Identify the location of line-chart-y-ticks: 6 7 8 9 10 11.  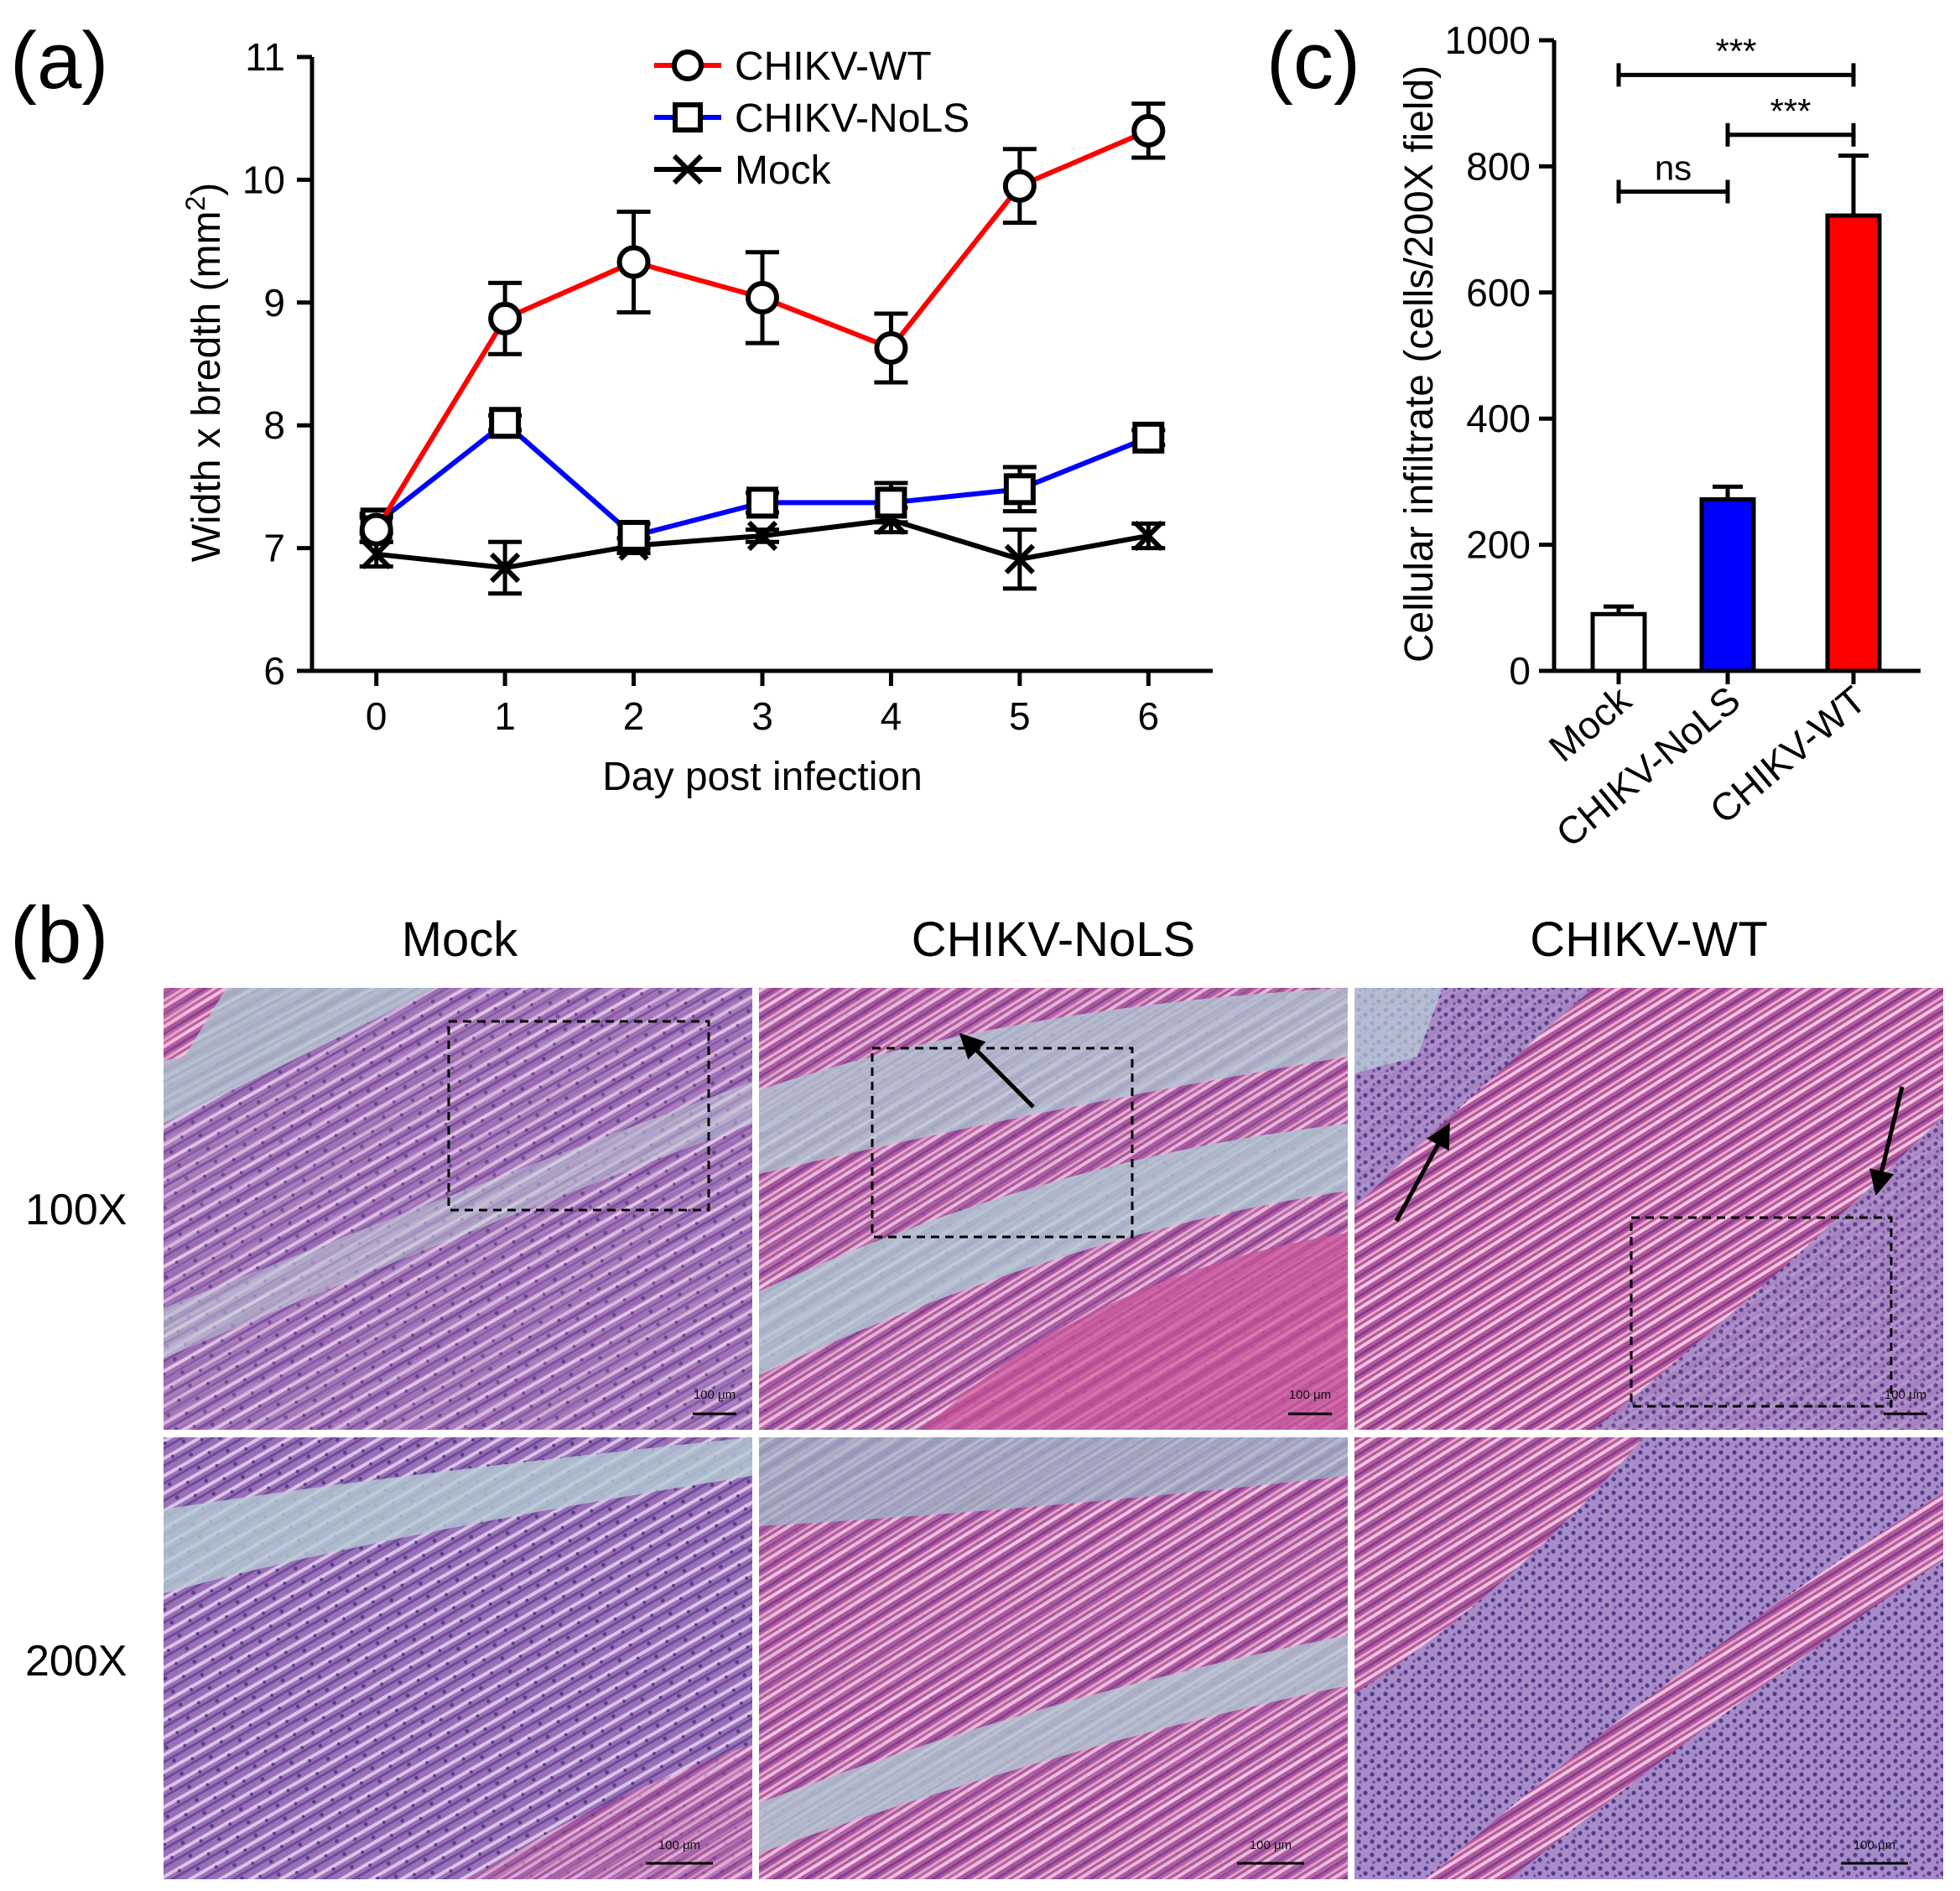
(277, 364).